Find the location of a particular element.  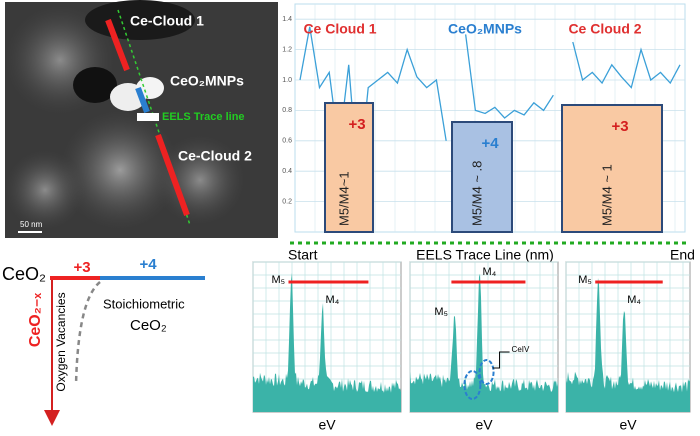

vacancy-label: Oxygen Vacancies is located at coordinates (61, 341).